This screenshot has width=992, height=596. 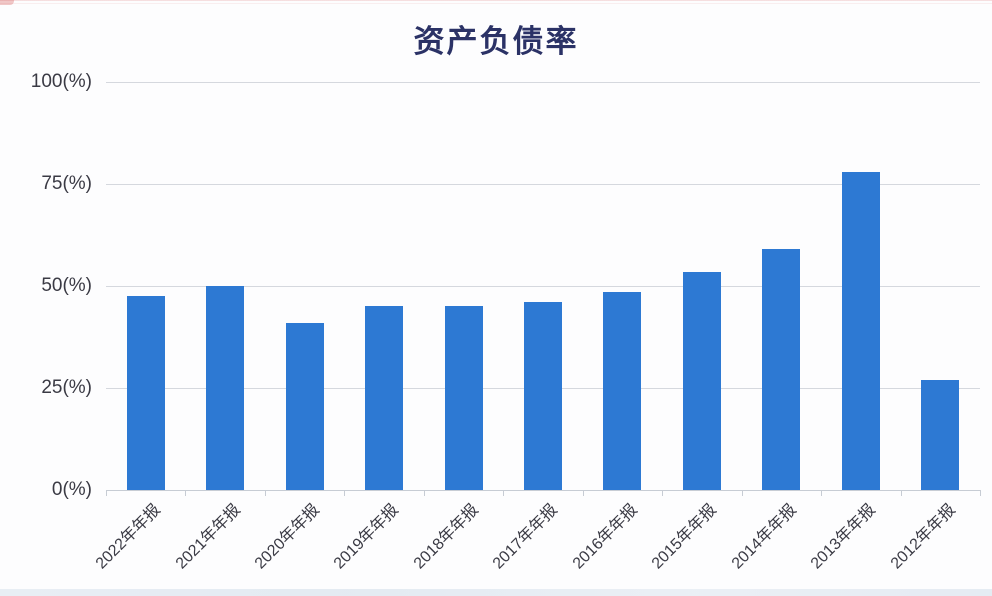 What do you see at coordinates (128, 537) in the screenshot?
I see `x-axis-label: 2022年年报` at bounding box center [128, 537].